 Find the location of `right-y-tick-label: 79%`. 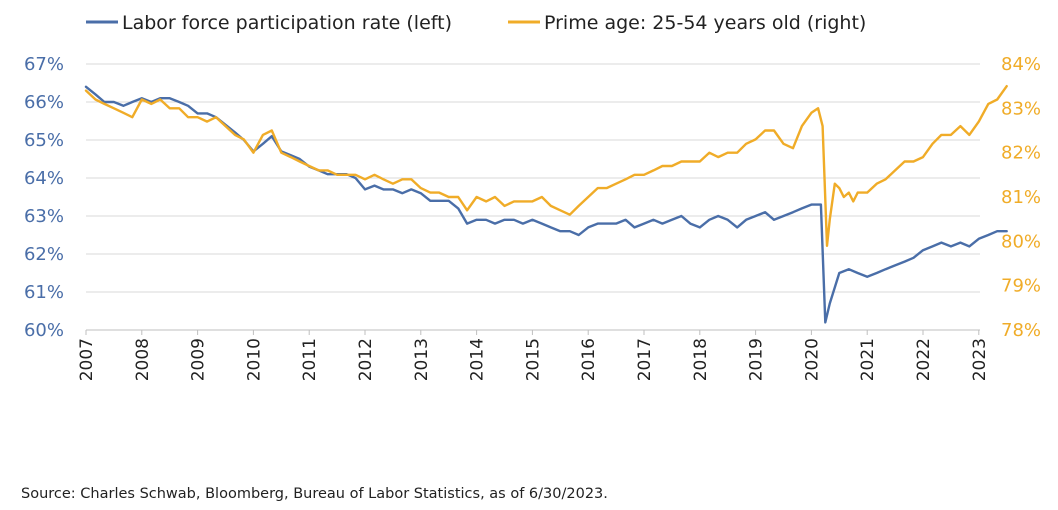

right-y-tick-label: 79% is located at coordinates (1021, 286).